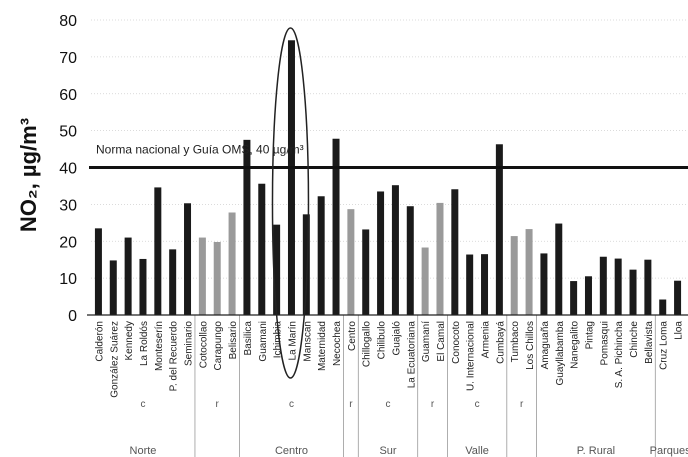  I want to click on x-tick-label: Tumbaco, so click(515, 342).